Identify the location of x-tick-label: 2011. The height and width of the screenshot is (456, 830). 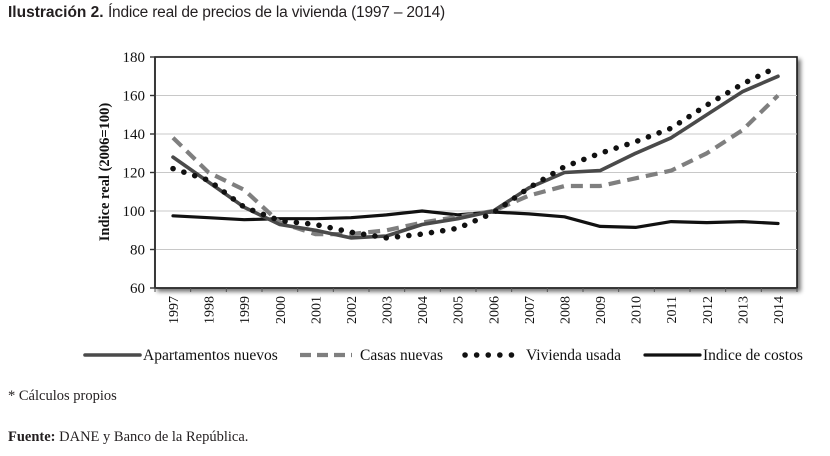
(672, 309).